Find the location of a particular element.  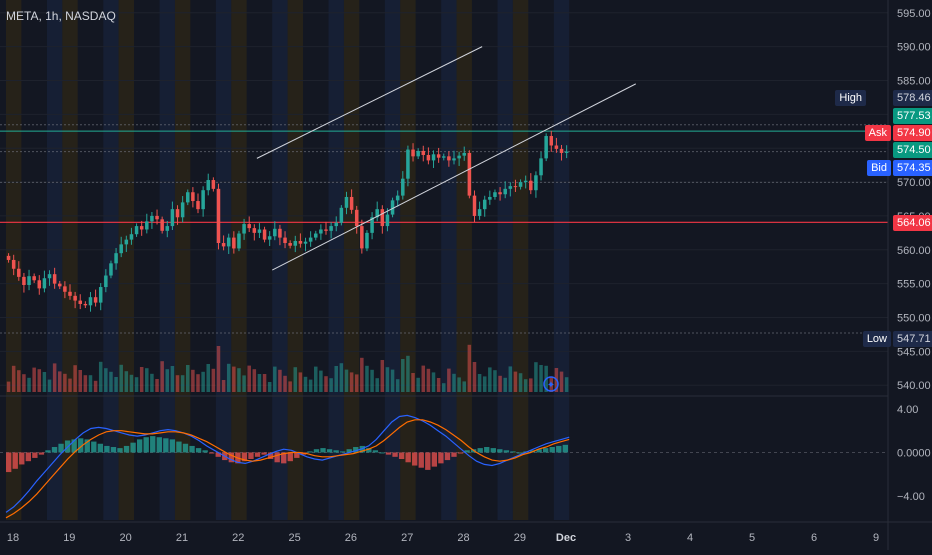

time-tick-label: 21 is located at coordinates (182, 538).